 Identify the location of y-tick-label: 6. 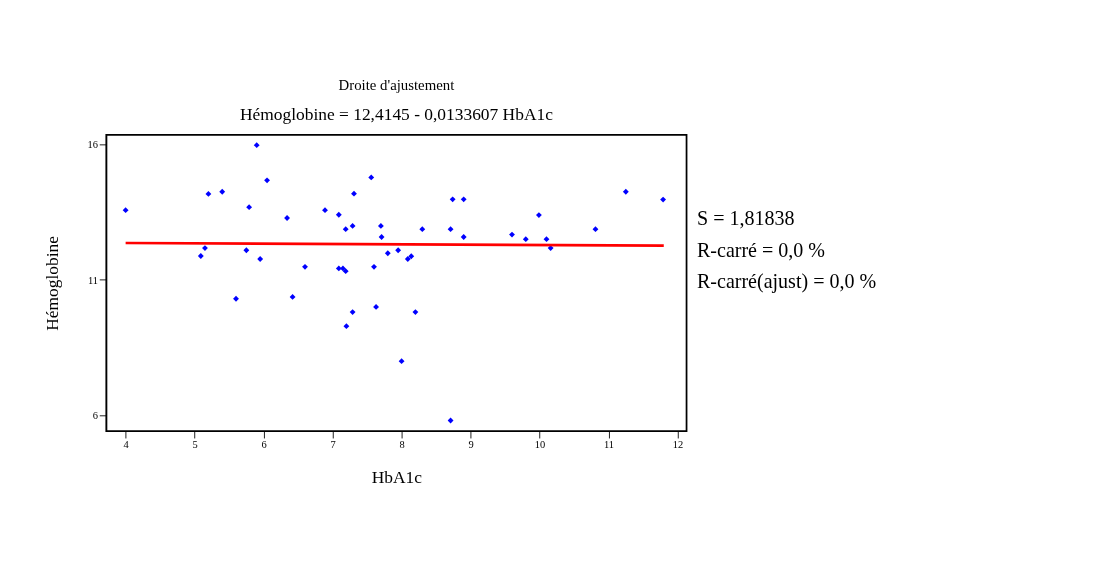
(95, 416).